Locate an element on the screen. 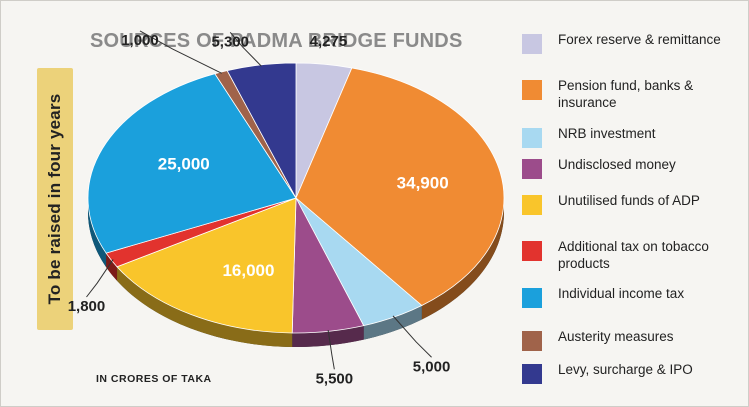  slice-value-label: 16,000 is located at coordinates (248, 270).